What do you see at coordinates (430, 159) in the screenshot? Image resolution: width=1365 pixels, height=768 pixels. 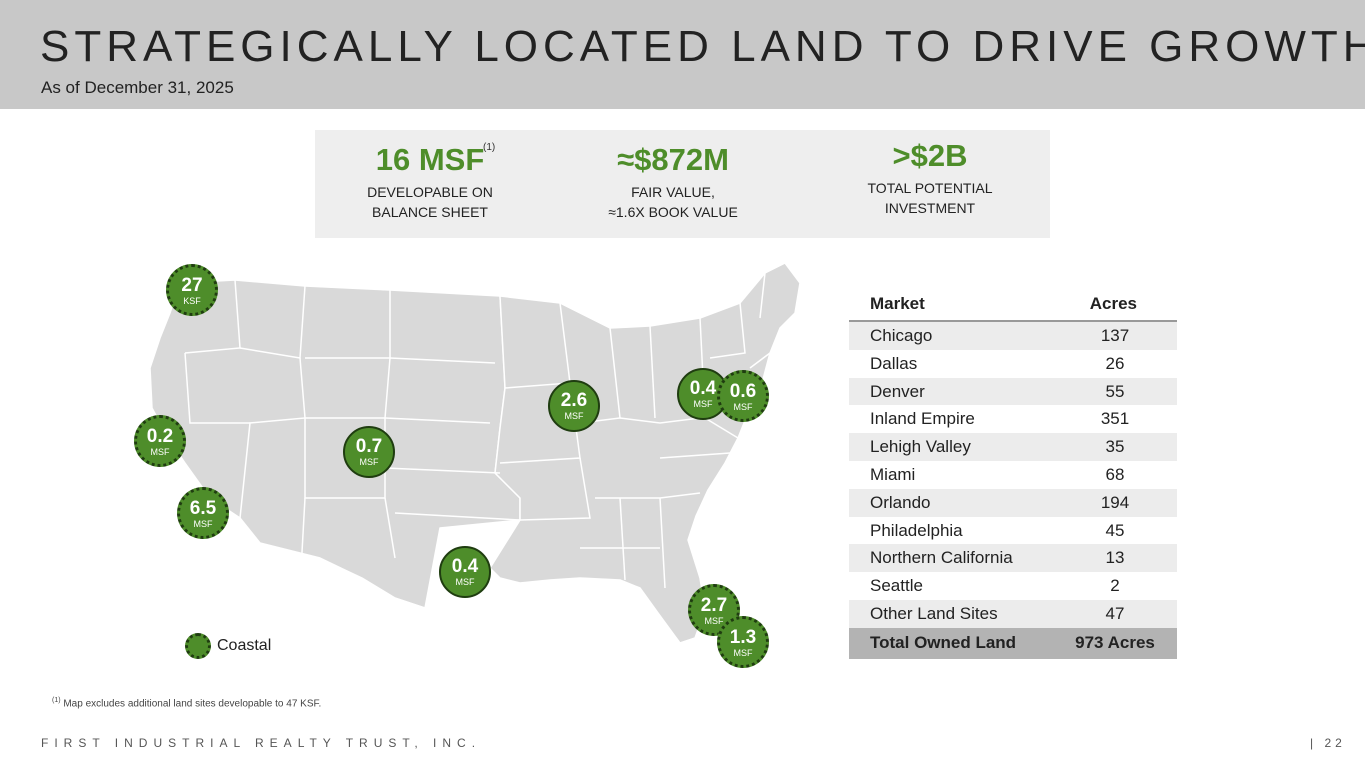 I see `stat-value: 16 MSF` at bounding box center [430, 159].